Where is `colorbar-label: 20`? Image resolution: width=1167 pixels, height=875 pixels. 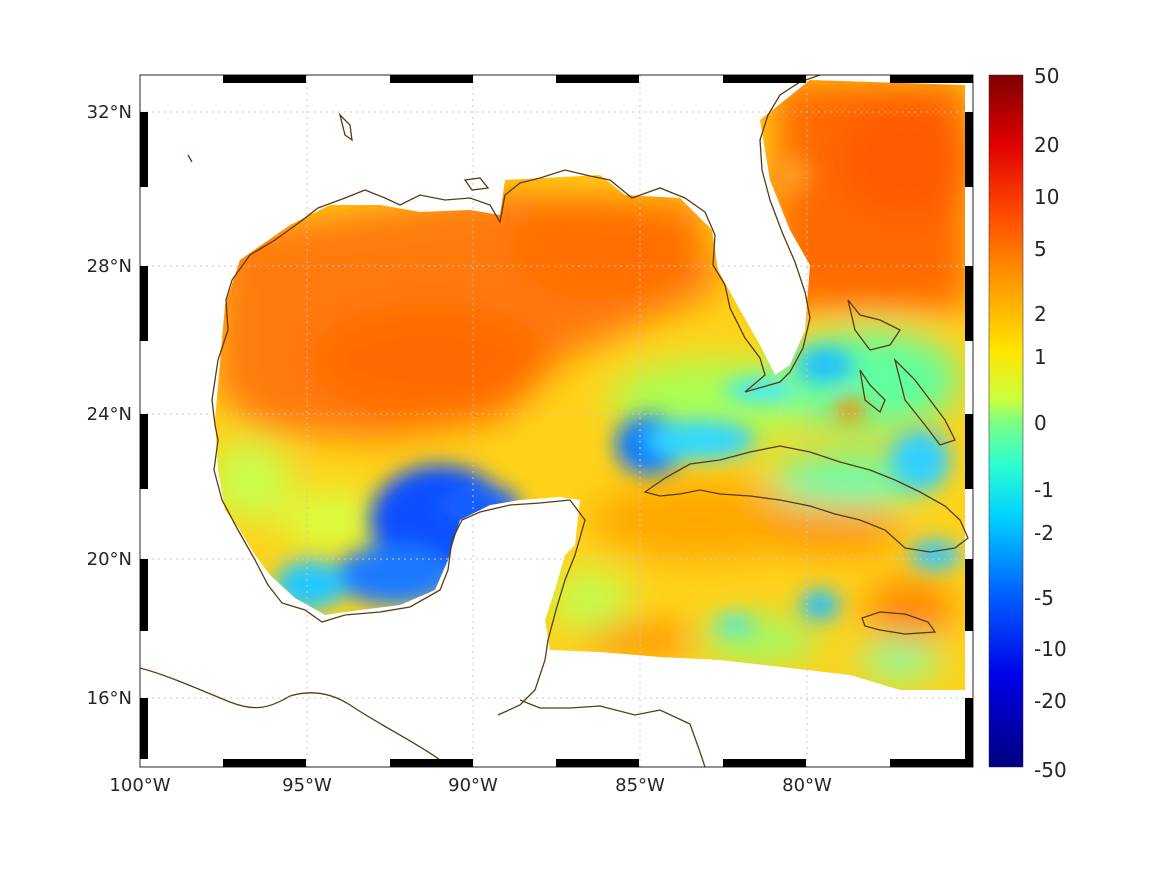
colorbar-label: 20 is located at coordinates (1046, 145).